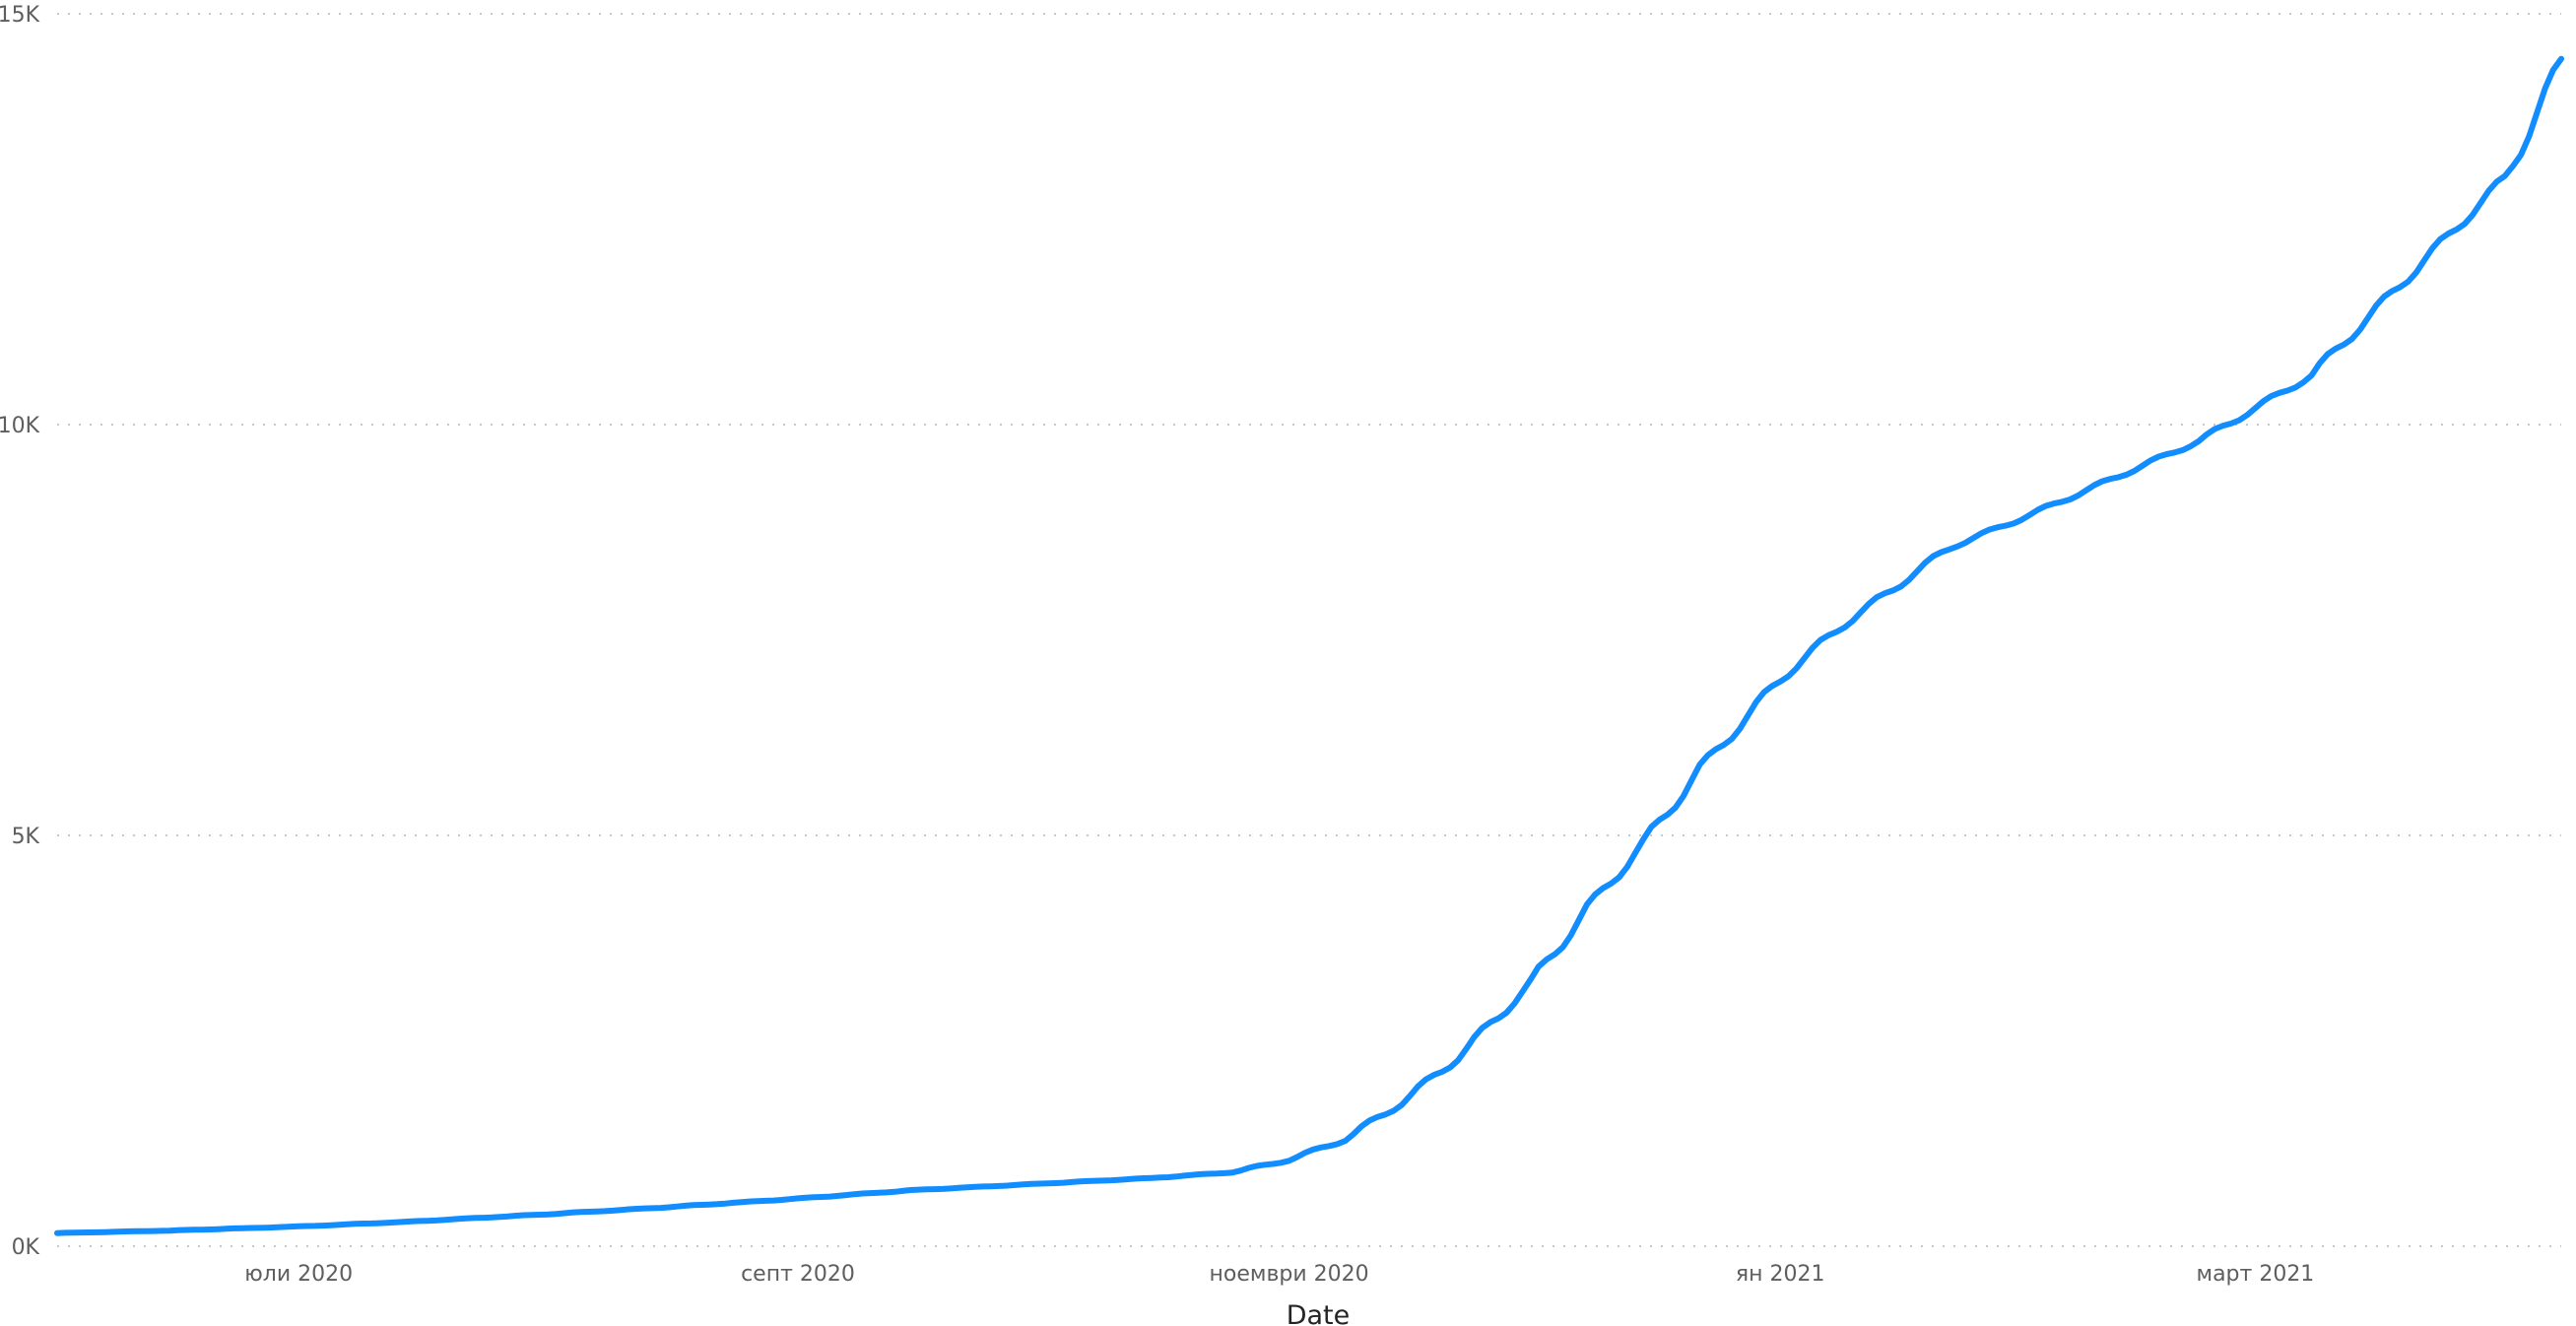 This screenshot has width=2576, height=1326. What do you see at coordinates (1288, 1274) in the screenshot?
I see `x-tick-label: ноември 2020` at bounding box center [1288, 1274].